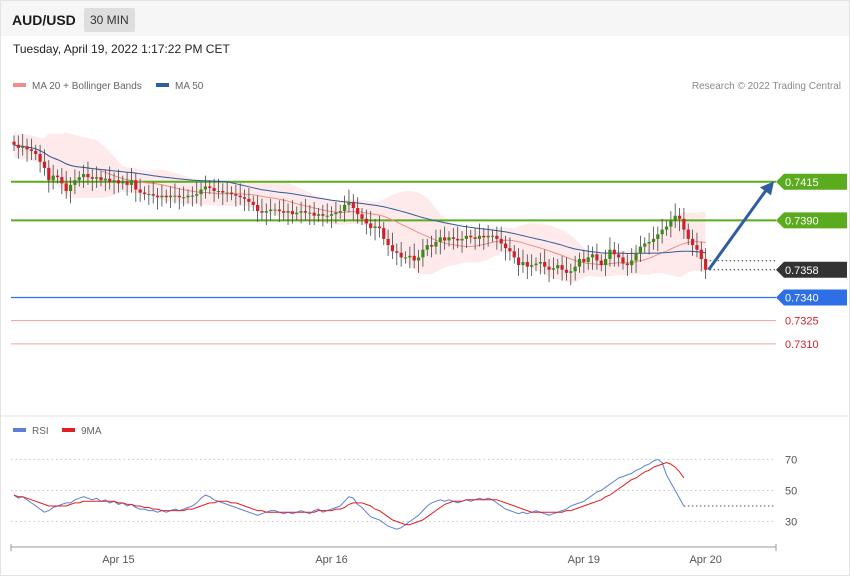 Image resolution: width=850 pixels, height=576 pixels. Describe the element at coordinates (802, 322) in the screenshot. I see `level-label: 0.7325` at that location.